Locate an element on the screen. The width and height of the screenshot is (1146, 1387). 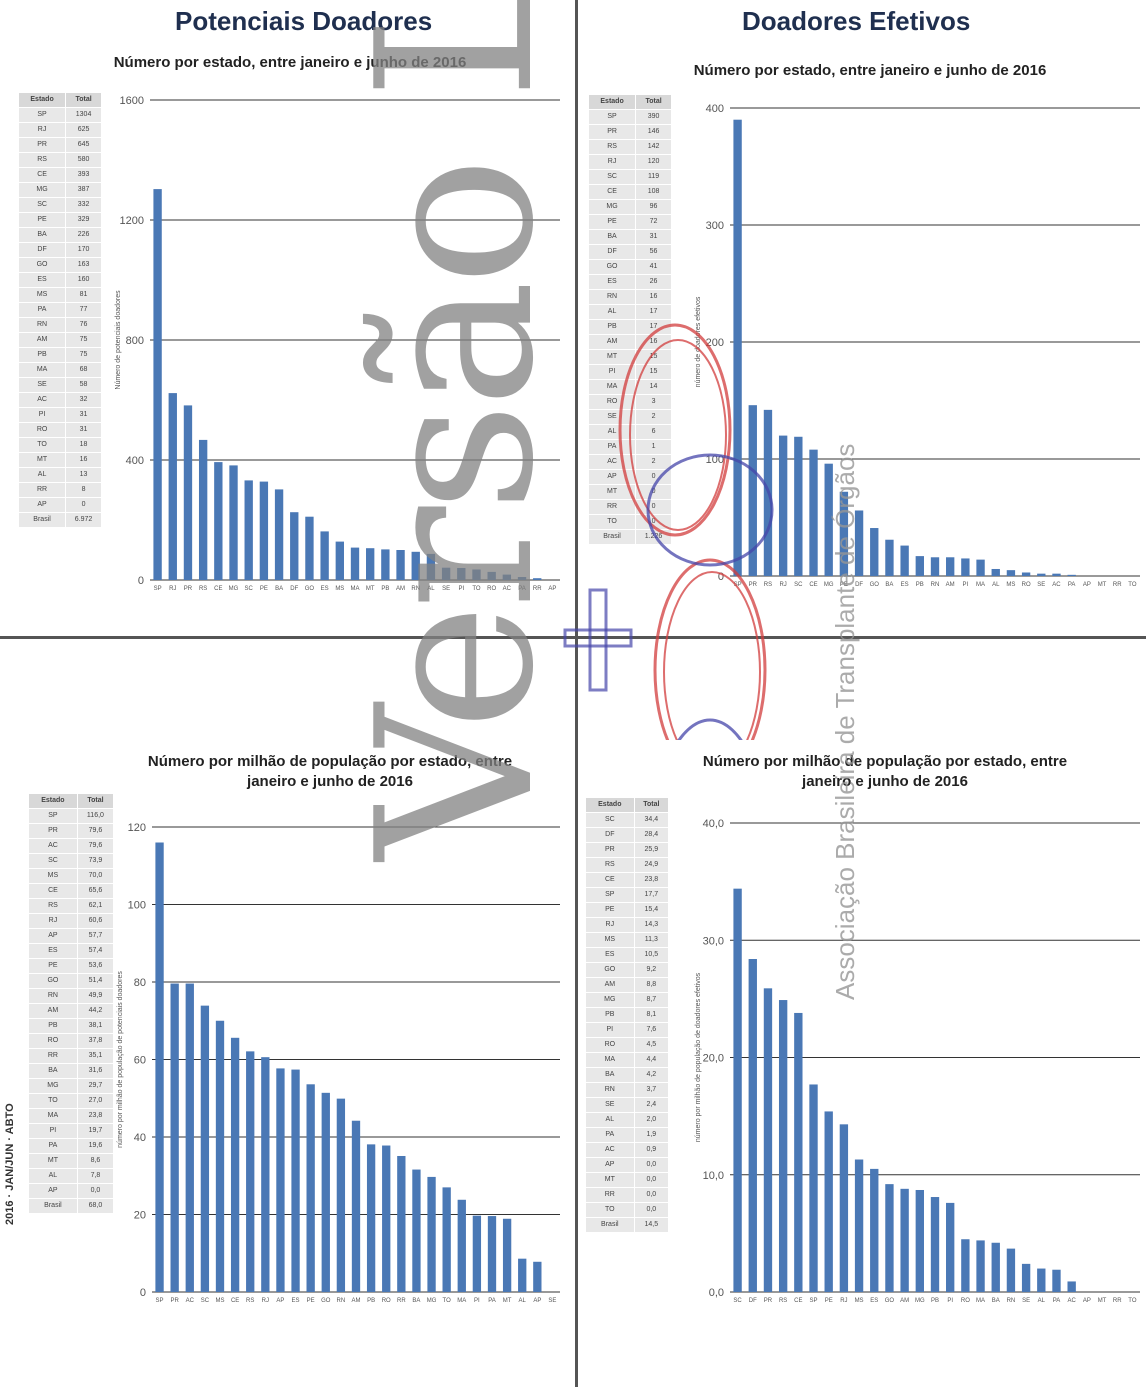
table-cell-total: 2,0 is located at coordinates (651, 1120).